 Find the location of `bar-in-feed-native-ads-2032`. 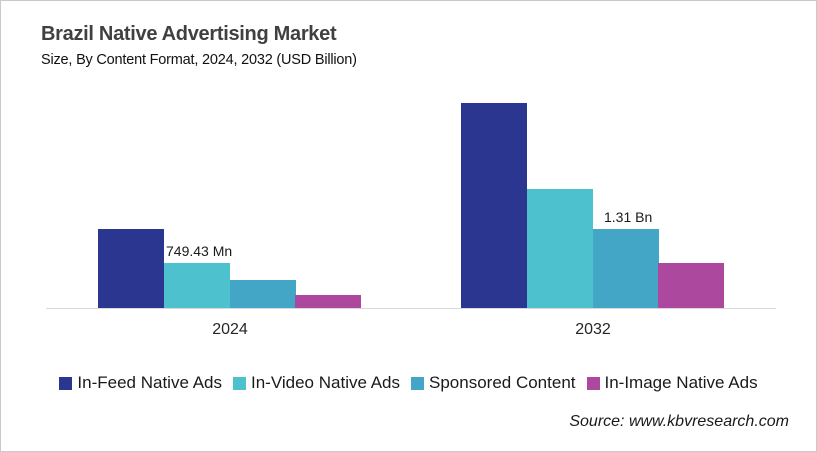

bar-in-feed-native-ads-2032 is located at coordinates (494, 205).